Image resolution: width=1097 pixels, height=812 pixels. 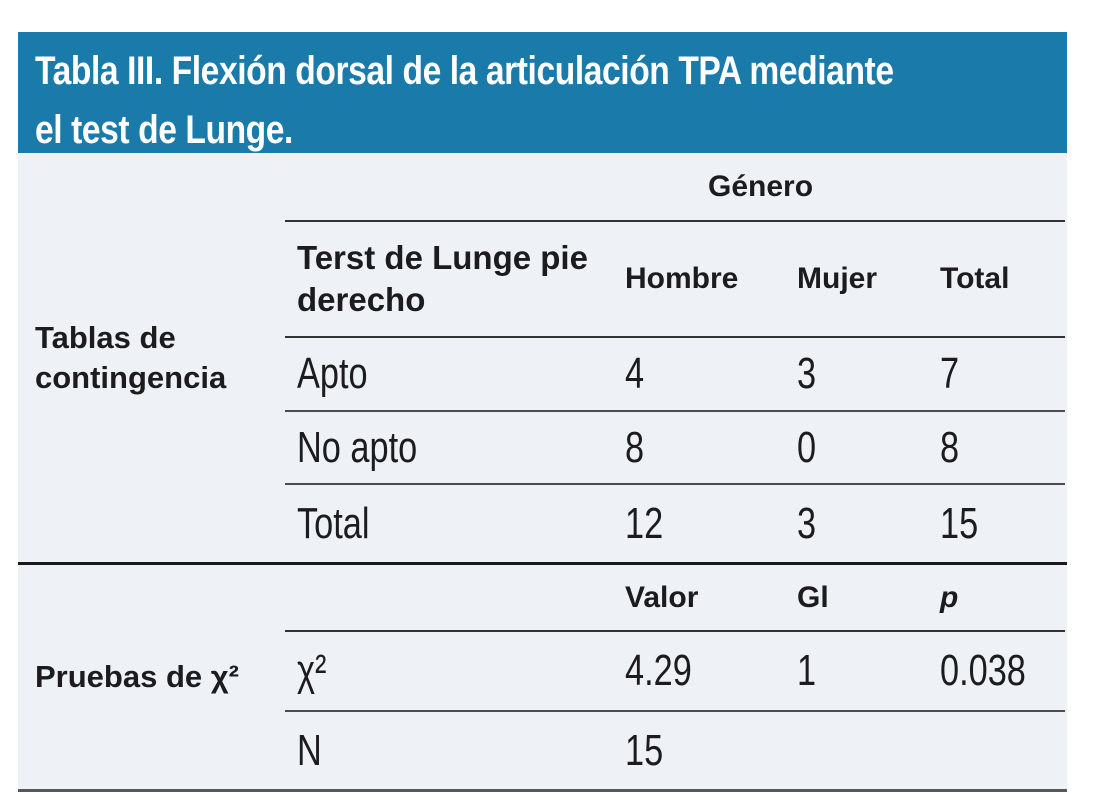 I want to click on row-label: Apto, so click(x=455, y=374).